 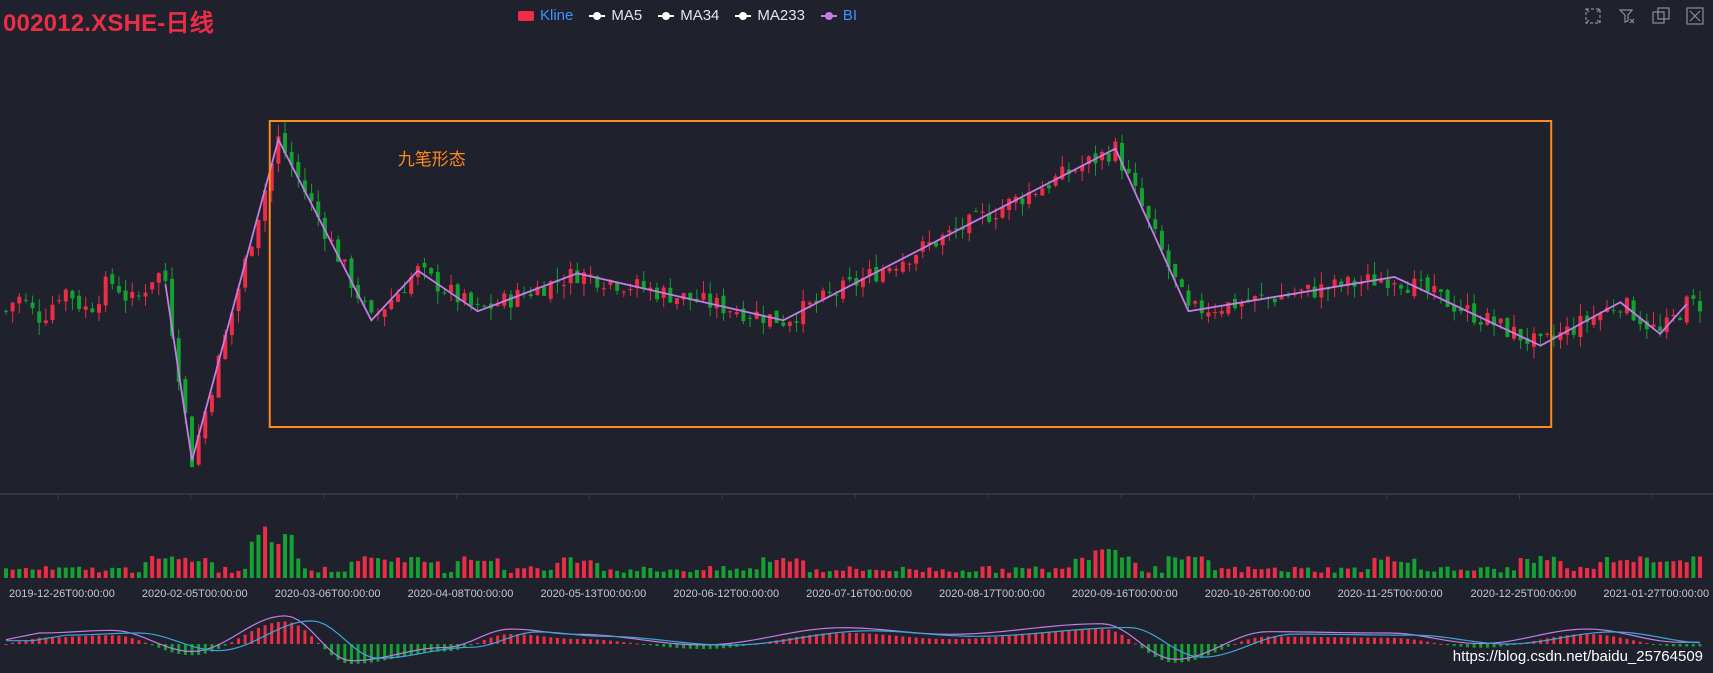 I want to click on x-tick-label: 2020-09-16T00:00:00, so click(x=1125, y=594).